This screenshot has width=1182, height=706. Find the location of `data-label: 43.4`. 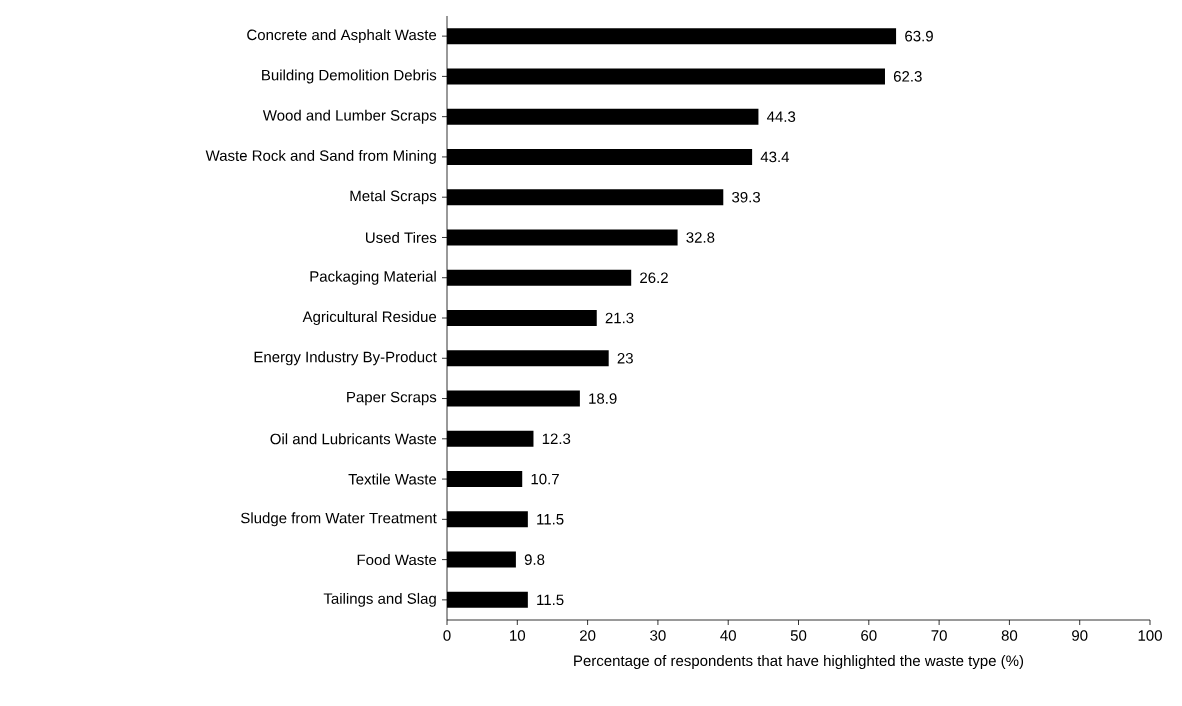

data-label: 43.4 is located at coordinates (775, 157).